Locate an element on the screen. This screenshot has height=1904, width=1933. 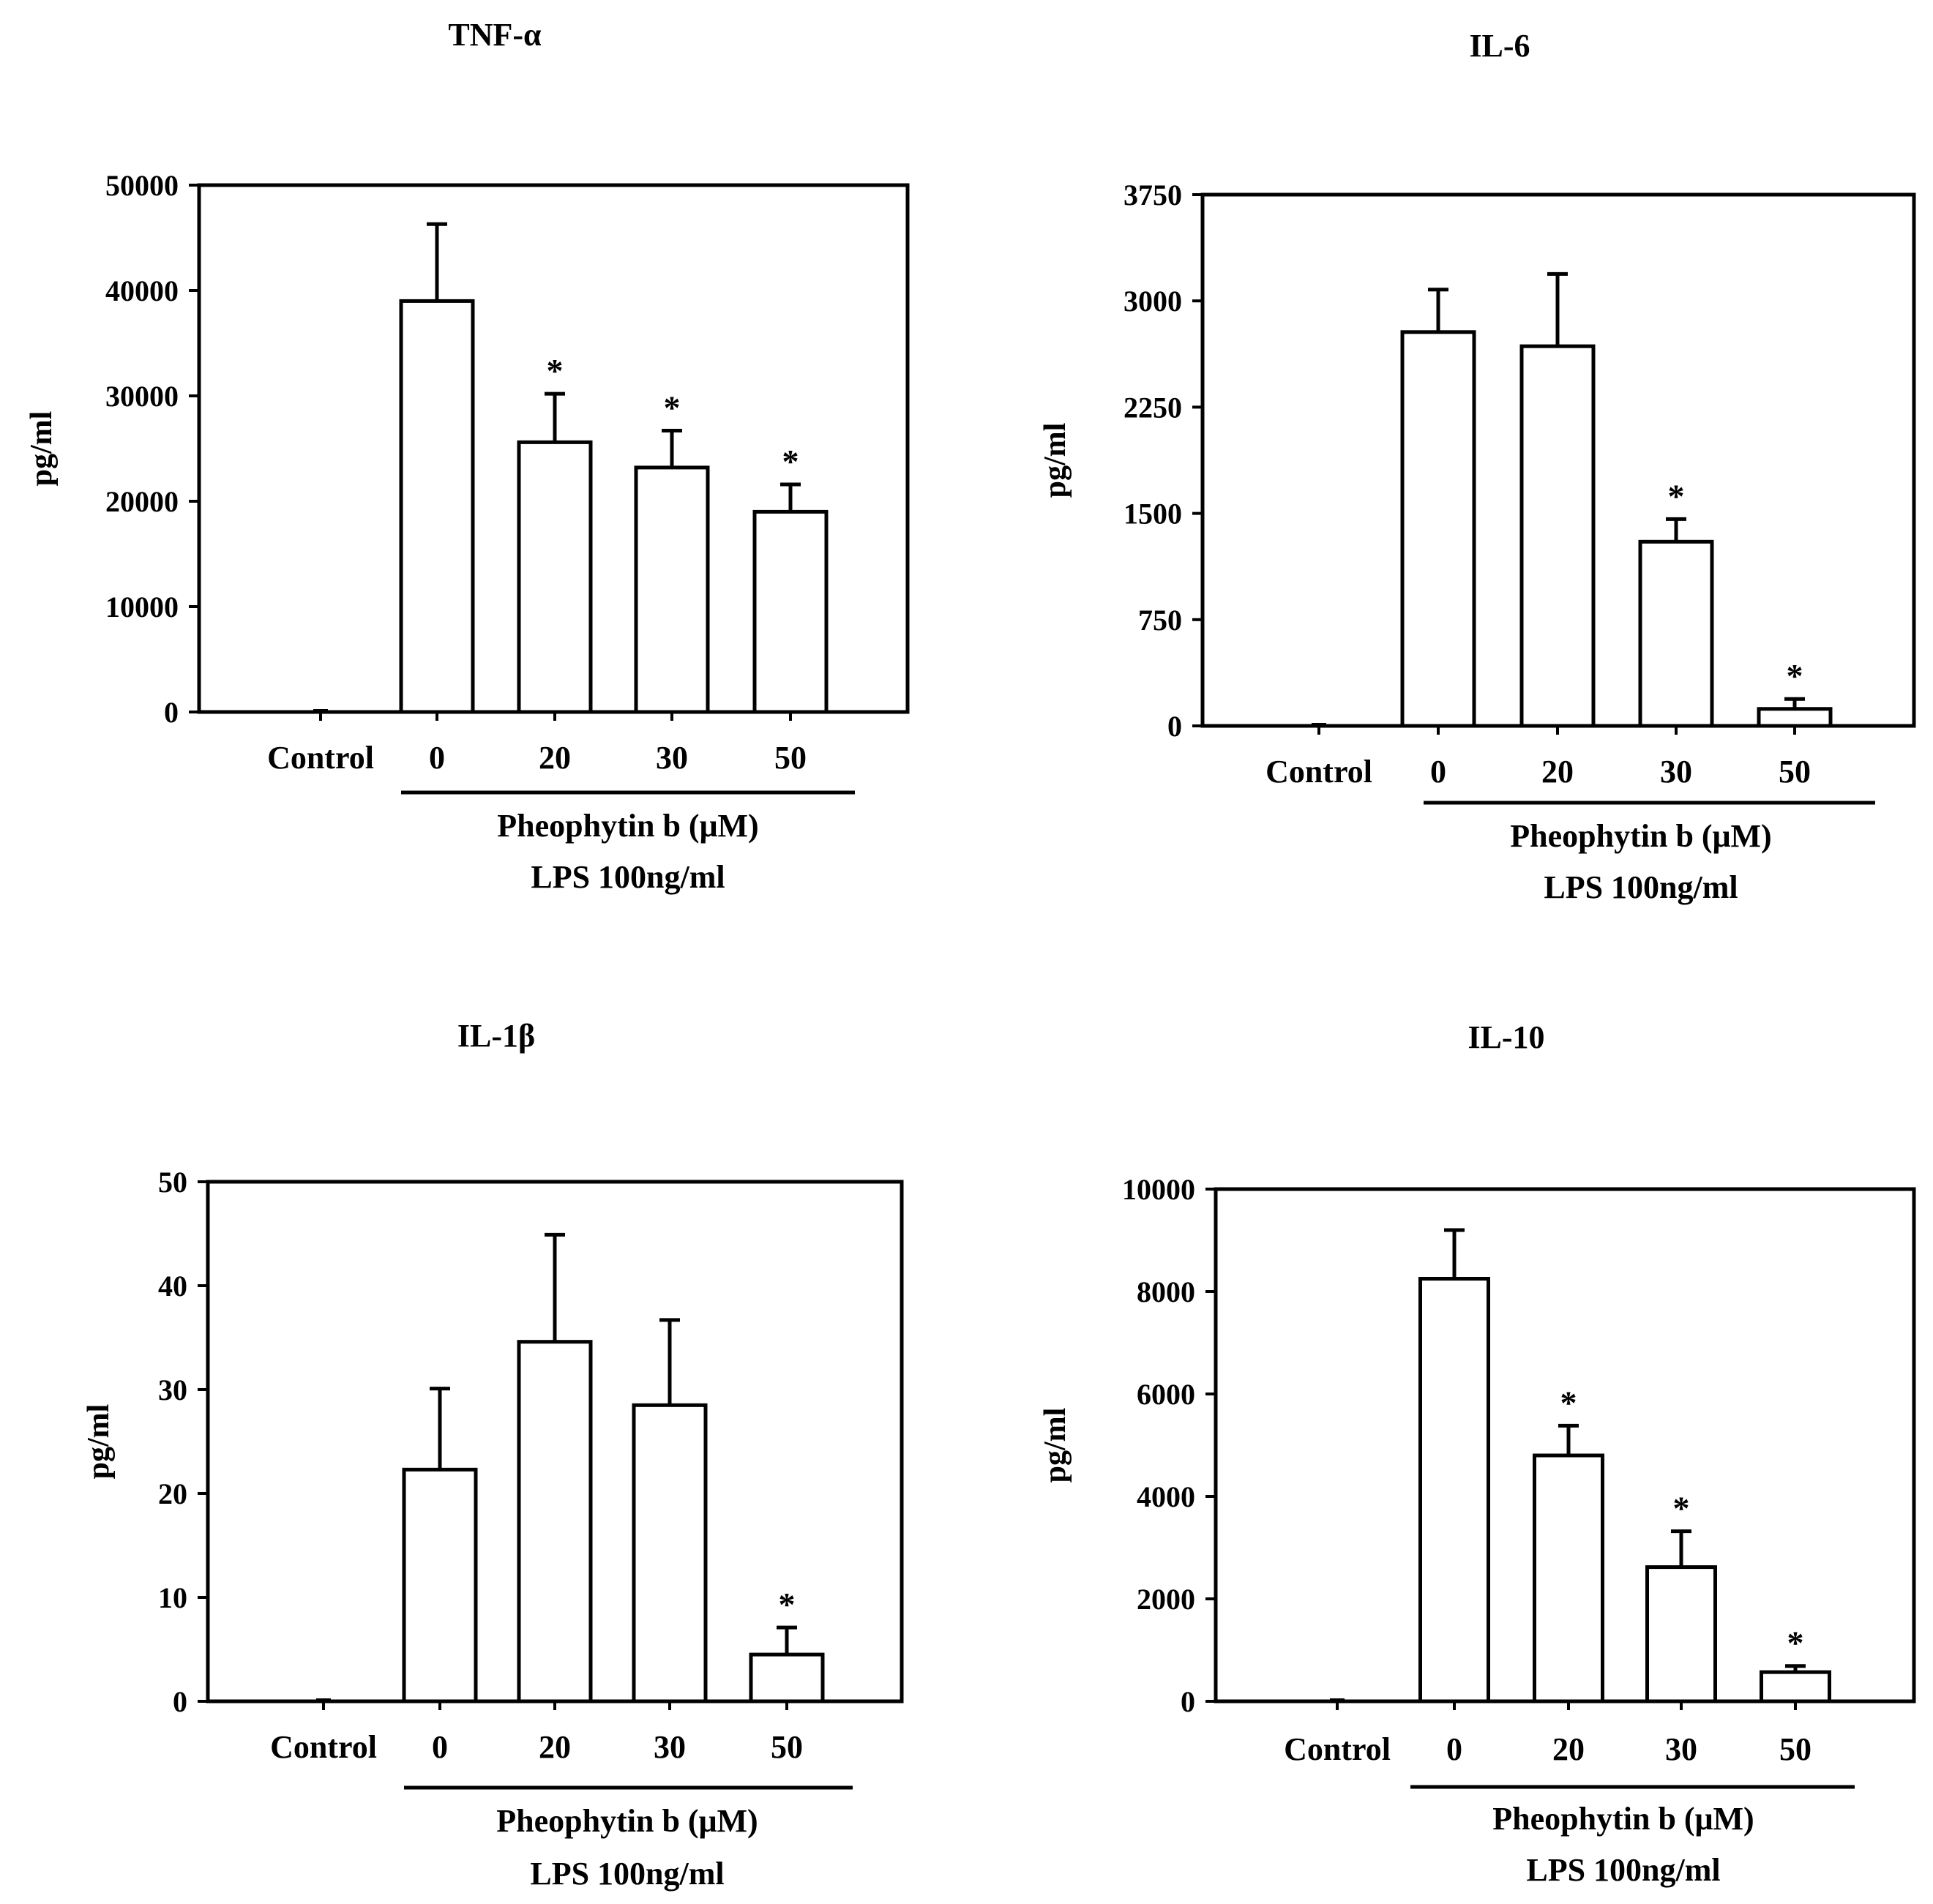
y-tick-label: 40000 is located at coordinates (142, 290).